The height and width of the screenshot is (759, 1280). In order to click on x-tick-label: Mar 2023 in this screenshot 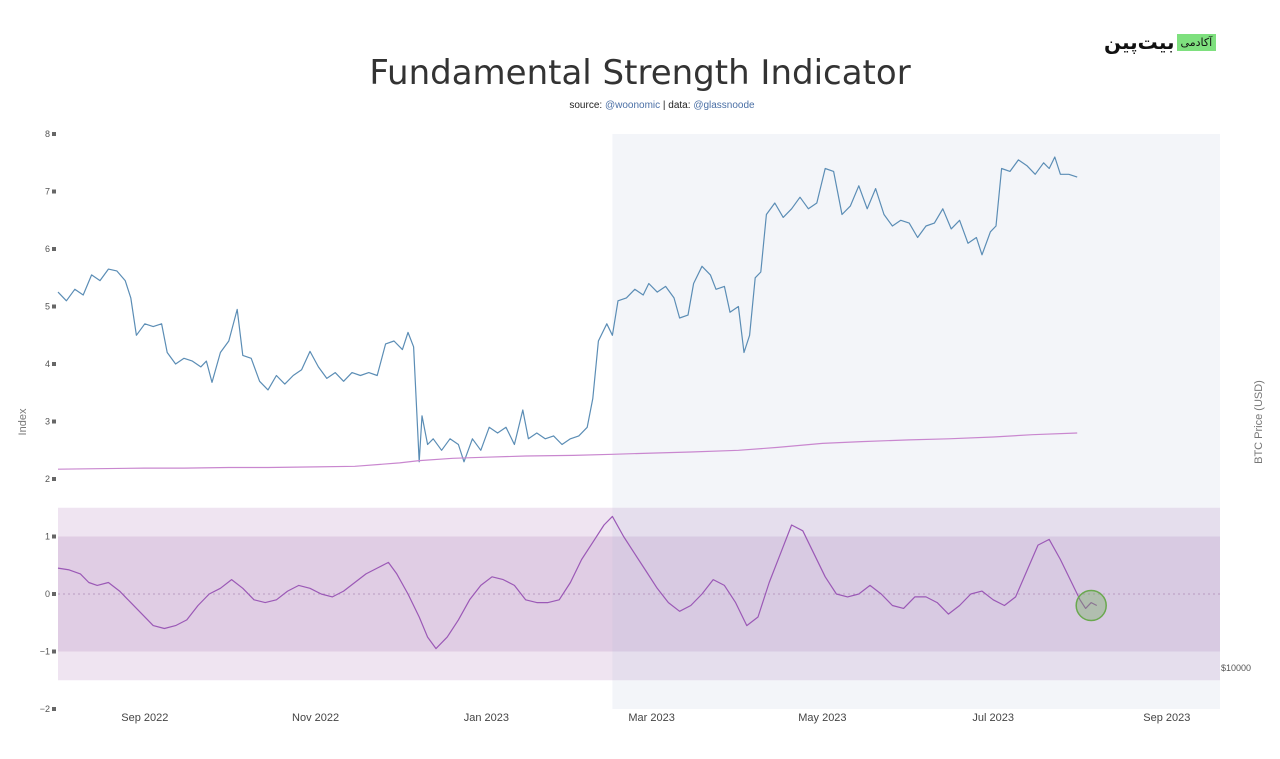, I will do `click(651, 718)`.